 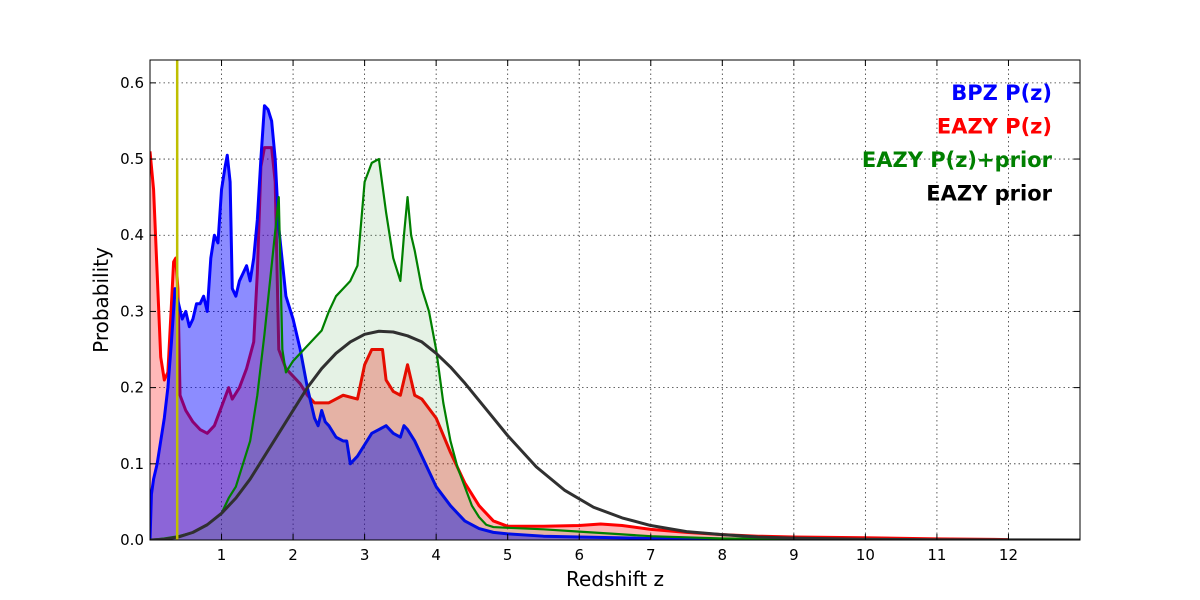 I want to click on x-tick-label: 3, so click(x=365, y=555).